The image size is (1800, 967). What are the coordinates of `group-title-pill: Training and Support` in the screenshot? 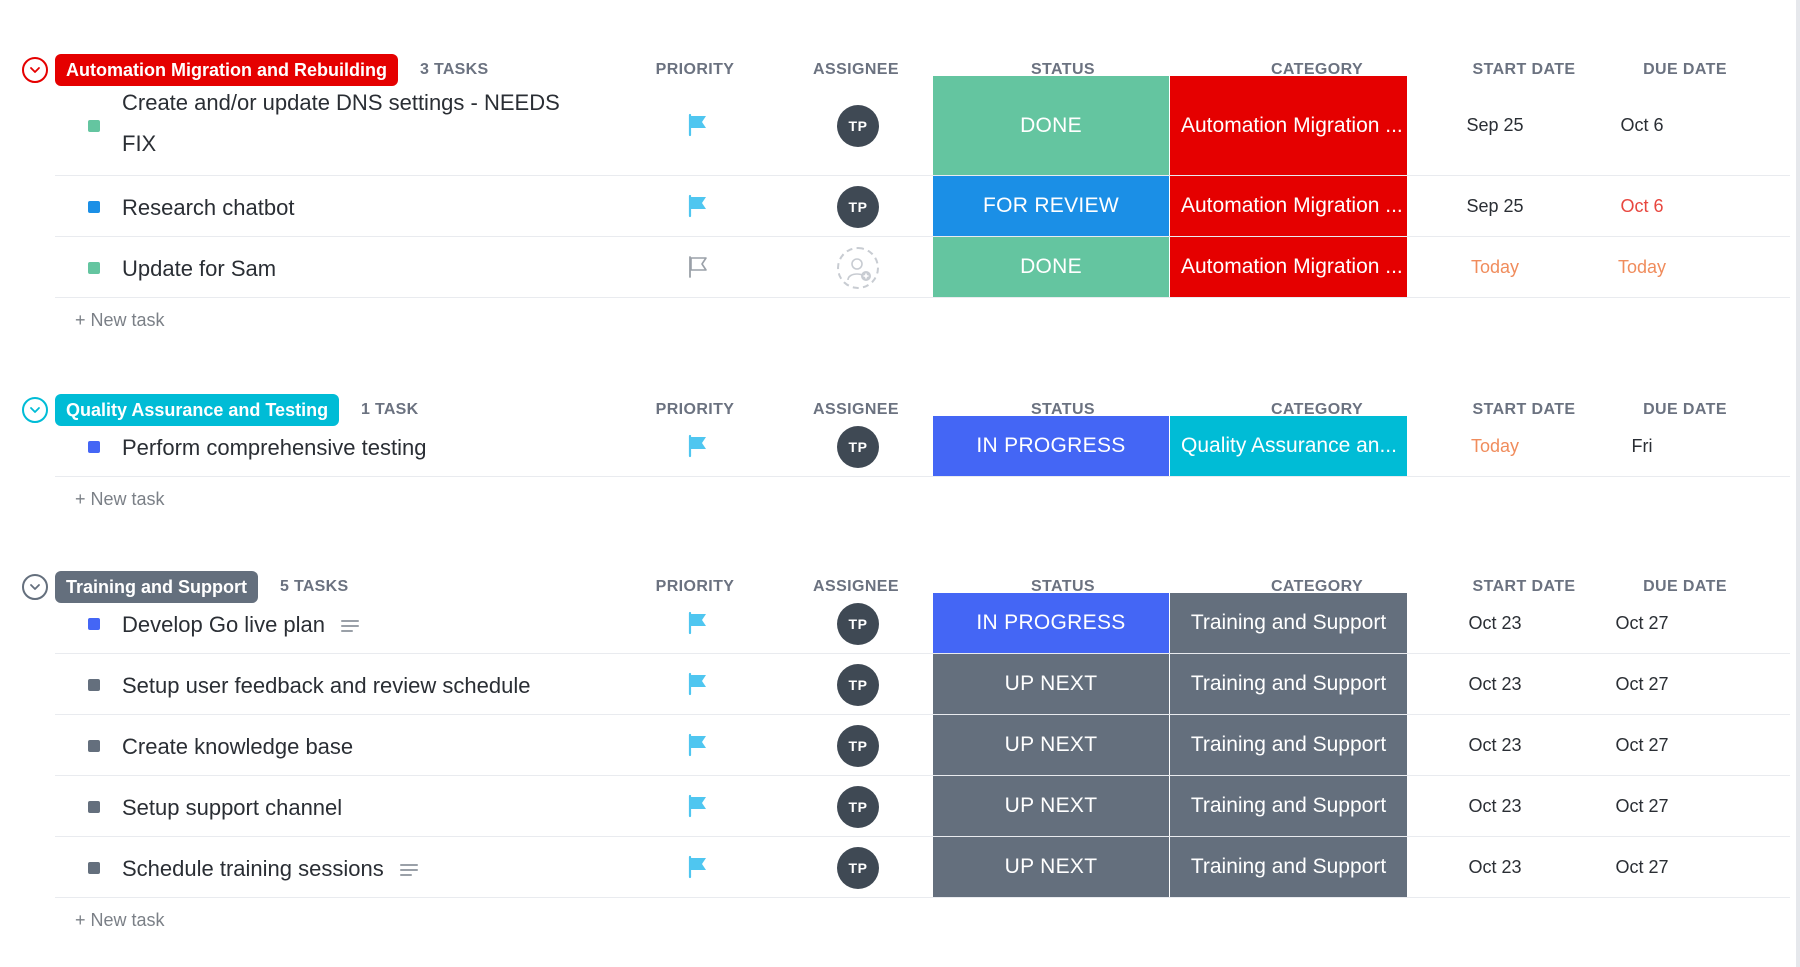 It's located at (156, 587).